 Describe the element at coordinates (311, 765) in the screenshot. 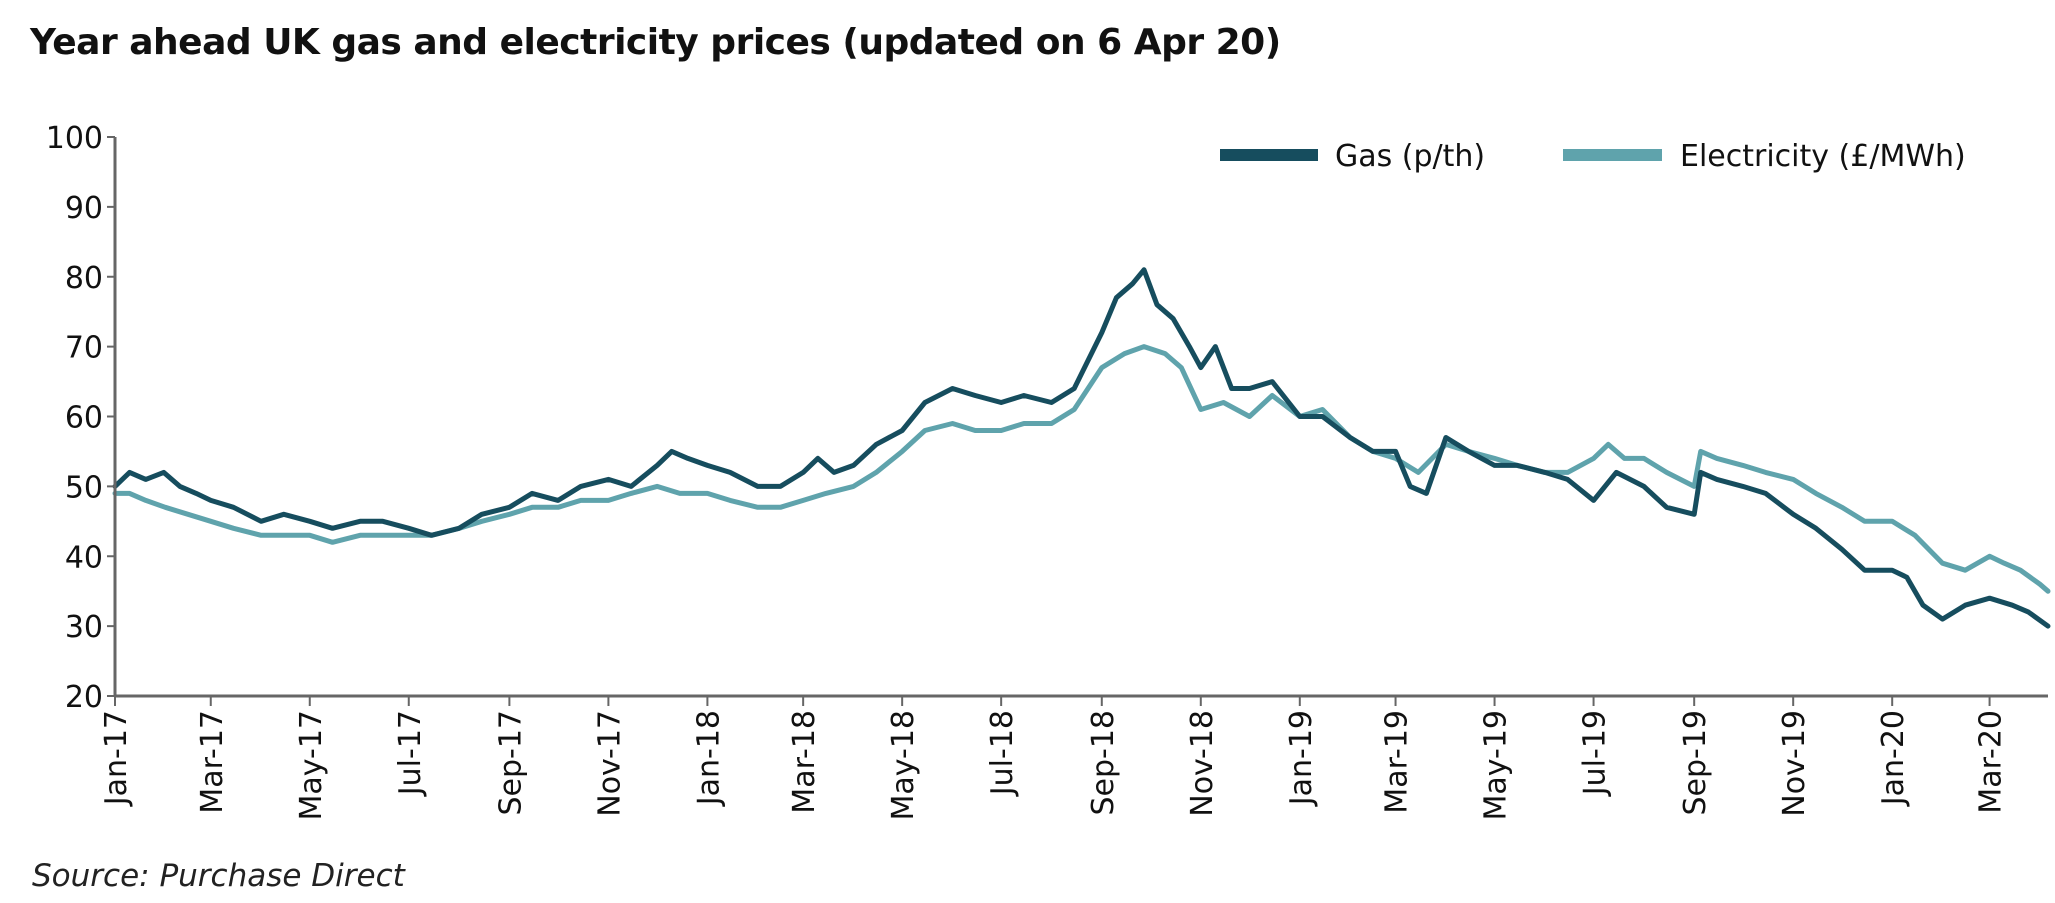

I see `x-tick-label: May-17` at that location.